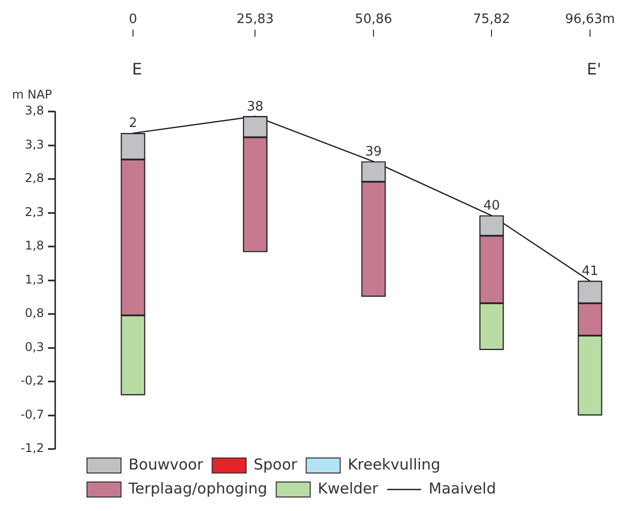  What do you see at coordinates (34, 178) in the screenshot?
I see `y-tick-label: 2,8` at bounding box center [34, 178].